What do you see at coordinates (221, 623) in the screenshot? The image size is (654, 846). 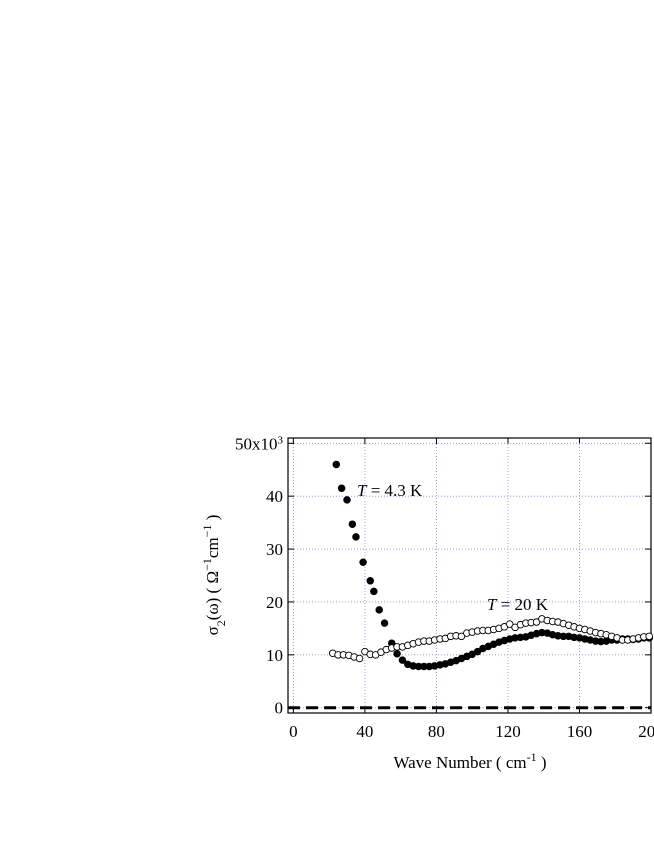 I see `text-segment: 2` at bounding box center [221, 623].